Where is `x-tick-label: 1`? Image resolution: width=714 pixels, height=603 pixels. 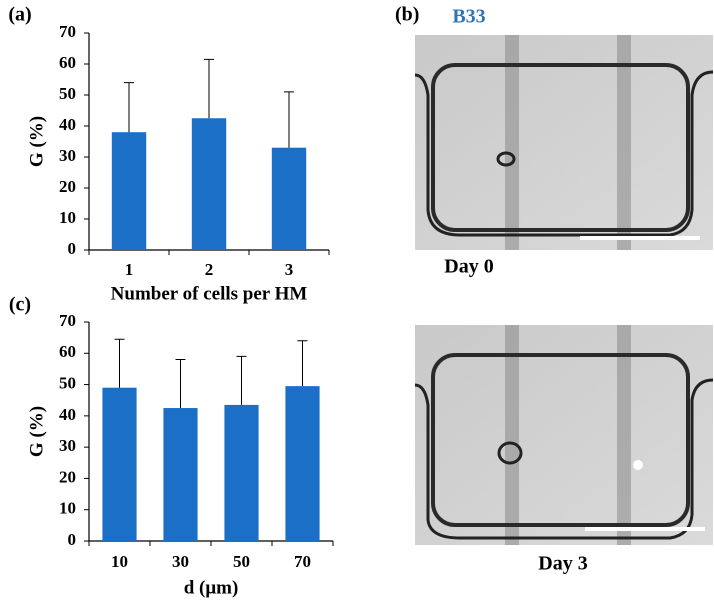
x-tick-label: 1 is located at coordinates (129, 269).